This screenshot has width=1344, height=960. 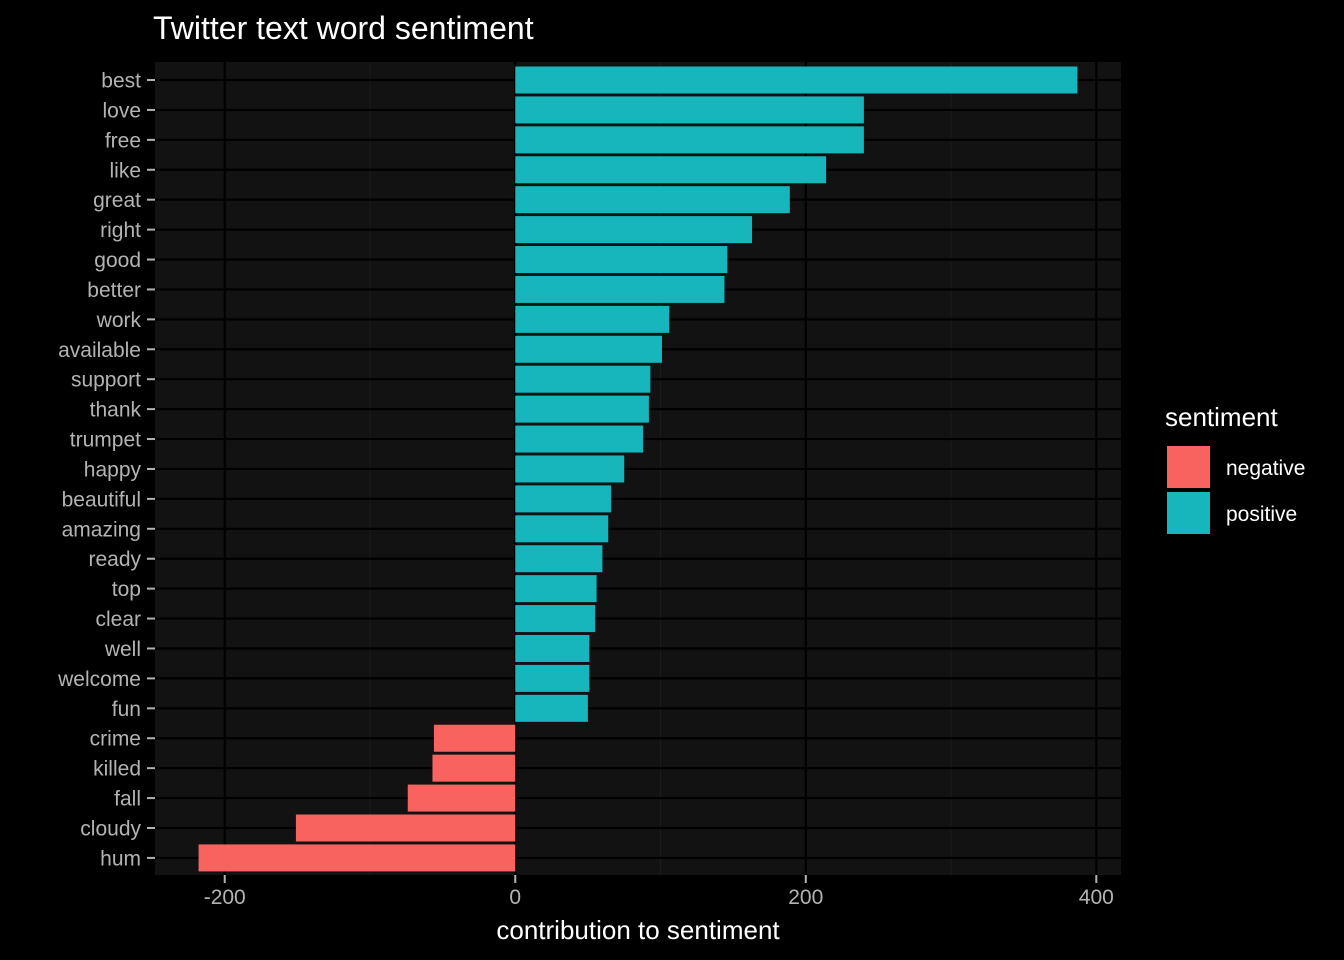 I want to click on x-axis-label: contribution to sentiment, so click(x=638, y=930).